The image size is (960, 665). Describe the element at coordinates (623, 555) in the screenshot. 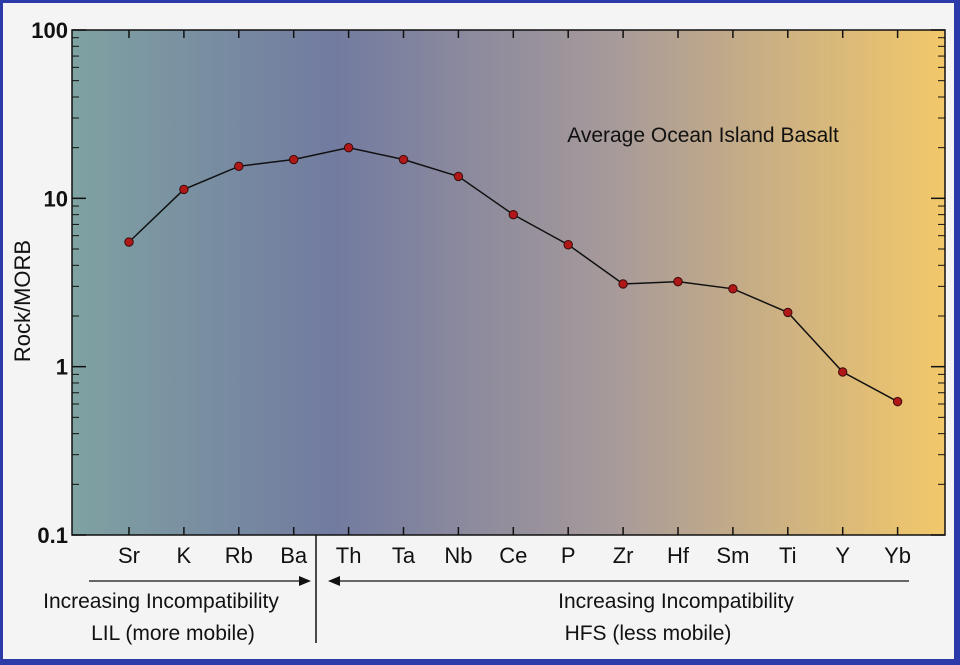

I see `x-tick-label: Zr` at that location.